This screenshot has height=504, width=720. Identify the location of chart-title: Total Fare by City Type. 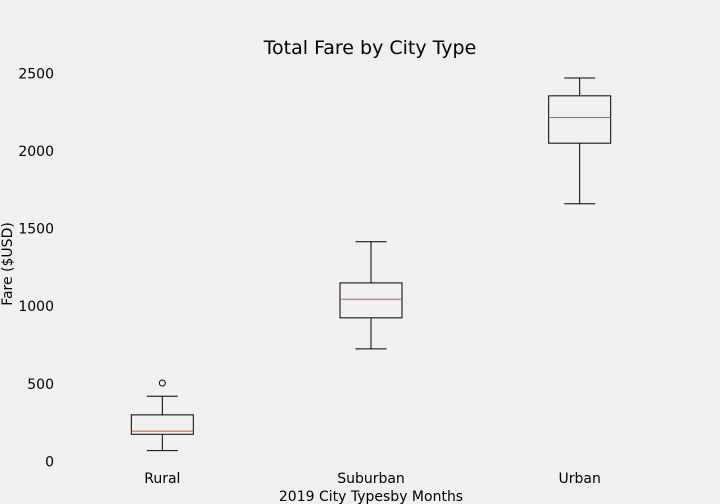
(370, 48).